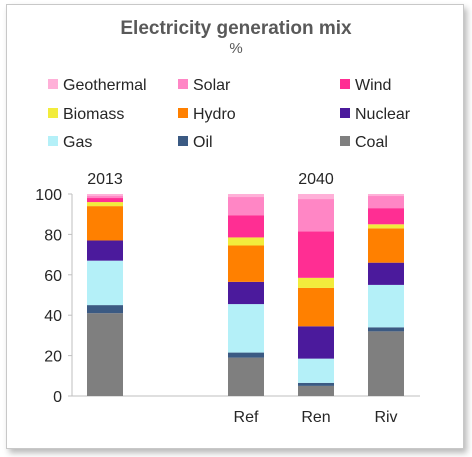 The height and width of the screenshot is (457, 472). Describe the element at coordinates (53, 141) in the screenshot. I see `legend-swatch-gas` at that location.